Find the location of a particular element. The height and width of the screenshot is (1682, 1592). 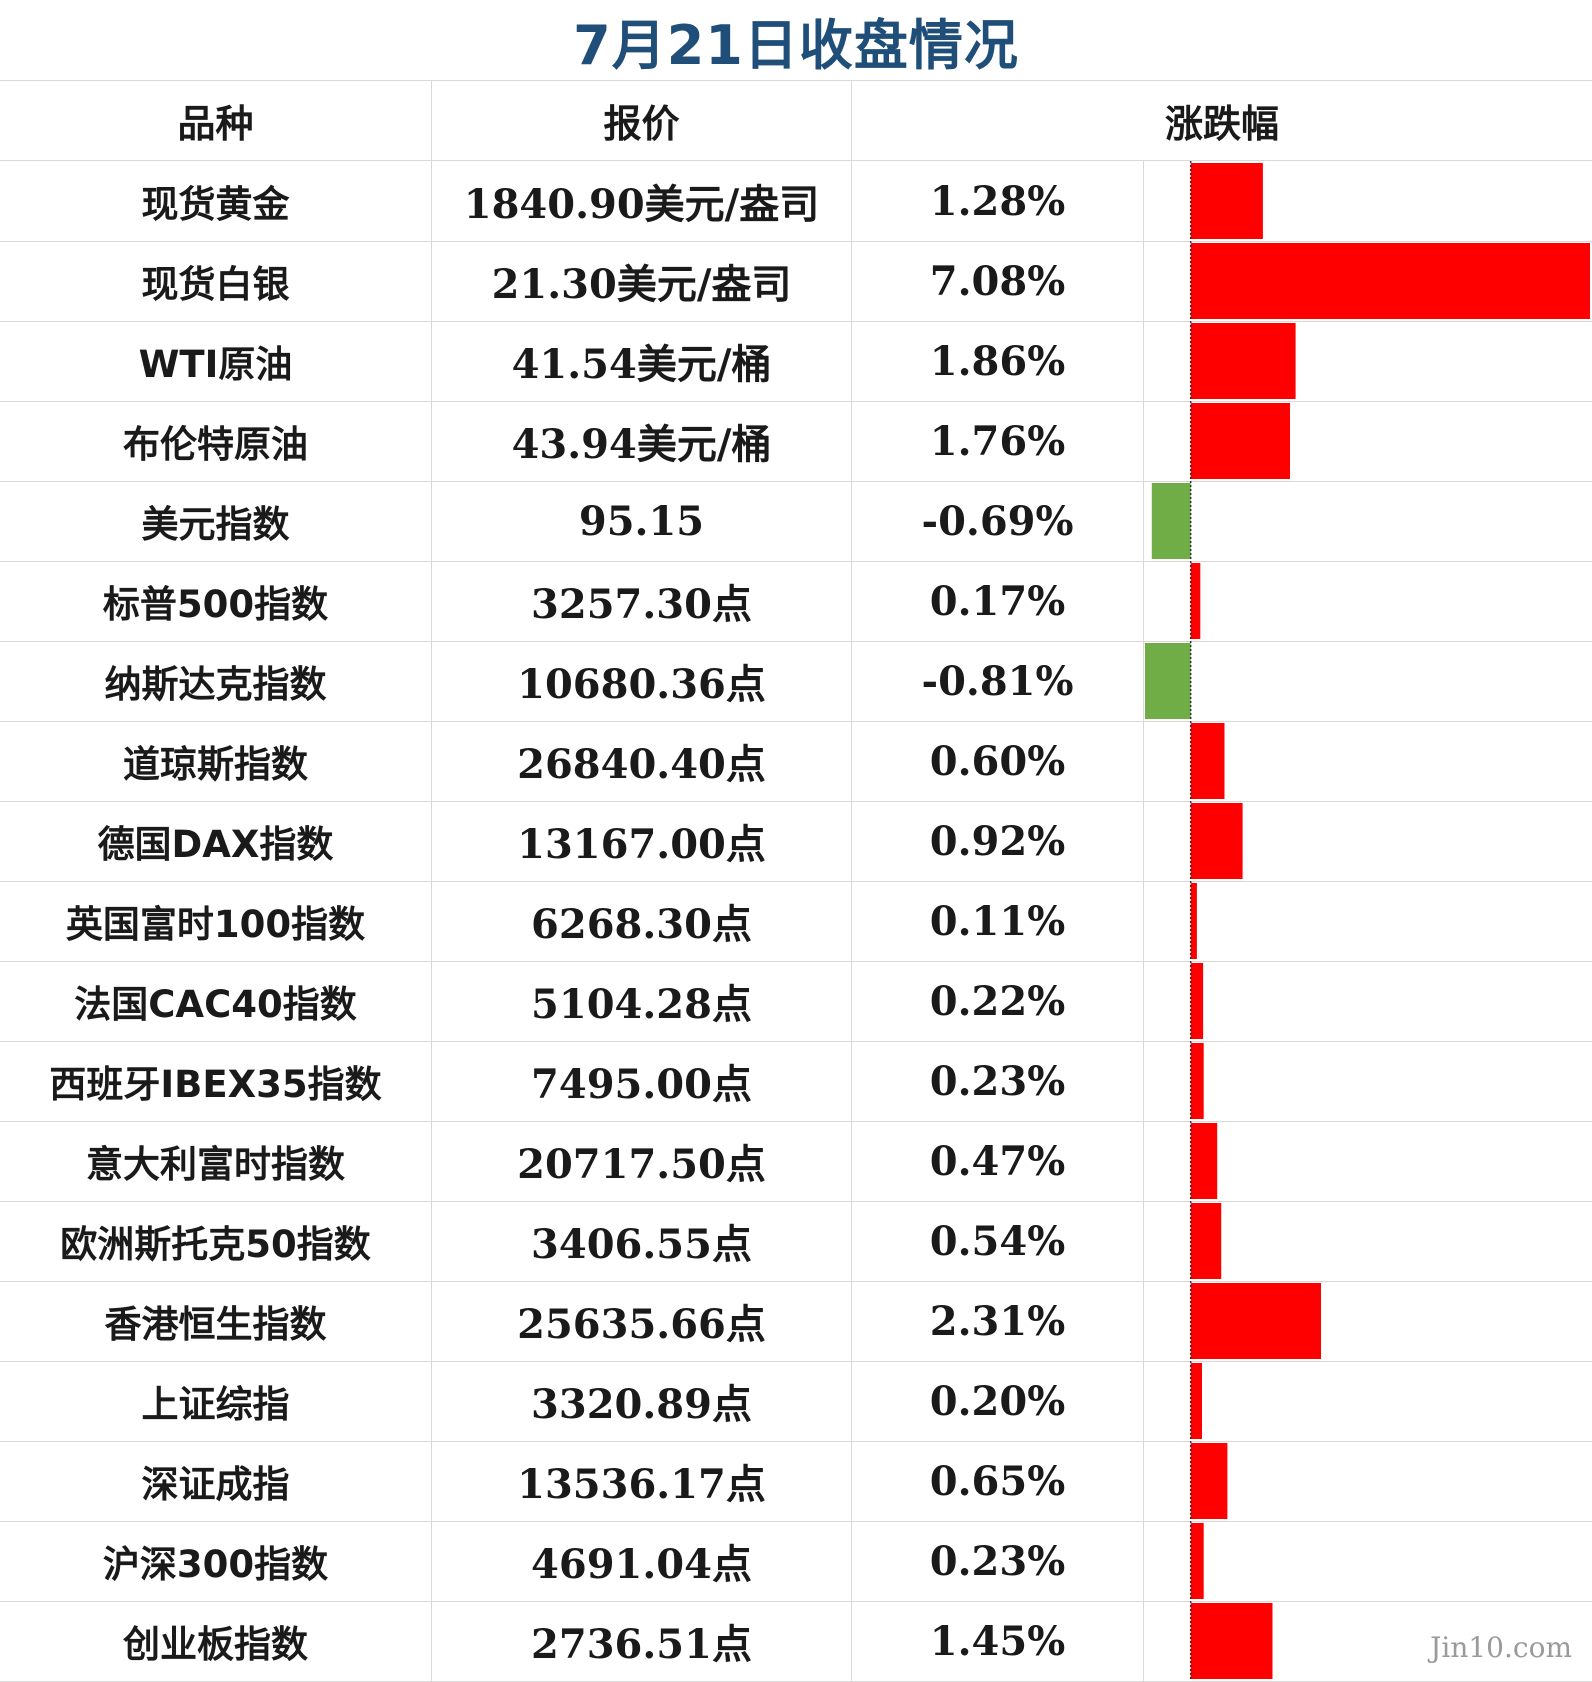

table-row: 美元指数 95.15 -0.69% is located at coordinates (796, 521).